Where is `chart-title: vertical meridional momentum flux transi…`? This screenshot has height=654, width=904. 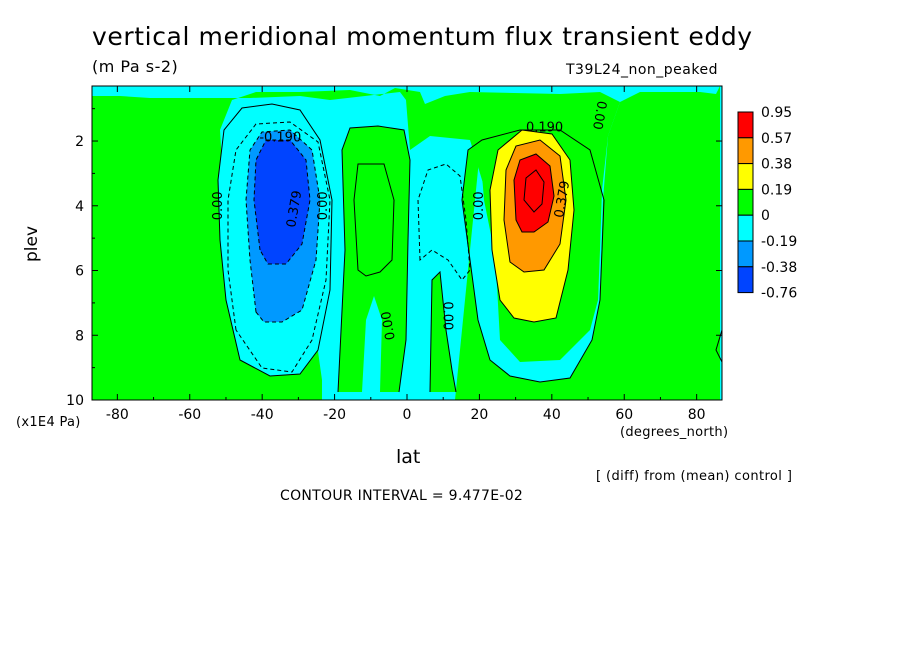 chart-title: vertical meridional momentum flux transi… is located at coordinates (422, 36).